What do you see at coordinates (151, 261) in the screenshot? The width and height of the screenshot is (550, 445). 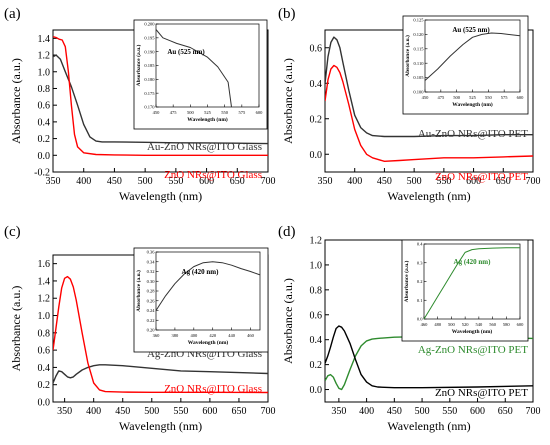 I see `inset-y-tick-label: 0.34` at bounding box center [151, 261].